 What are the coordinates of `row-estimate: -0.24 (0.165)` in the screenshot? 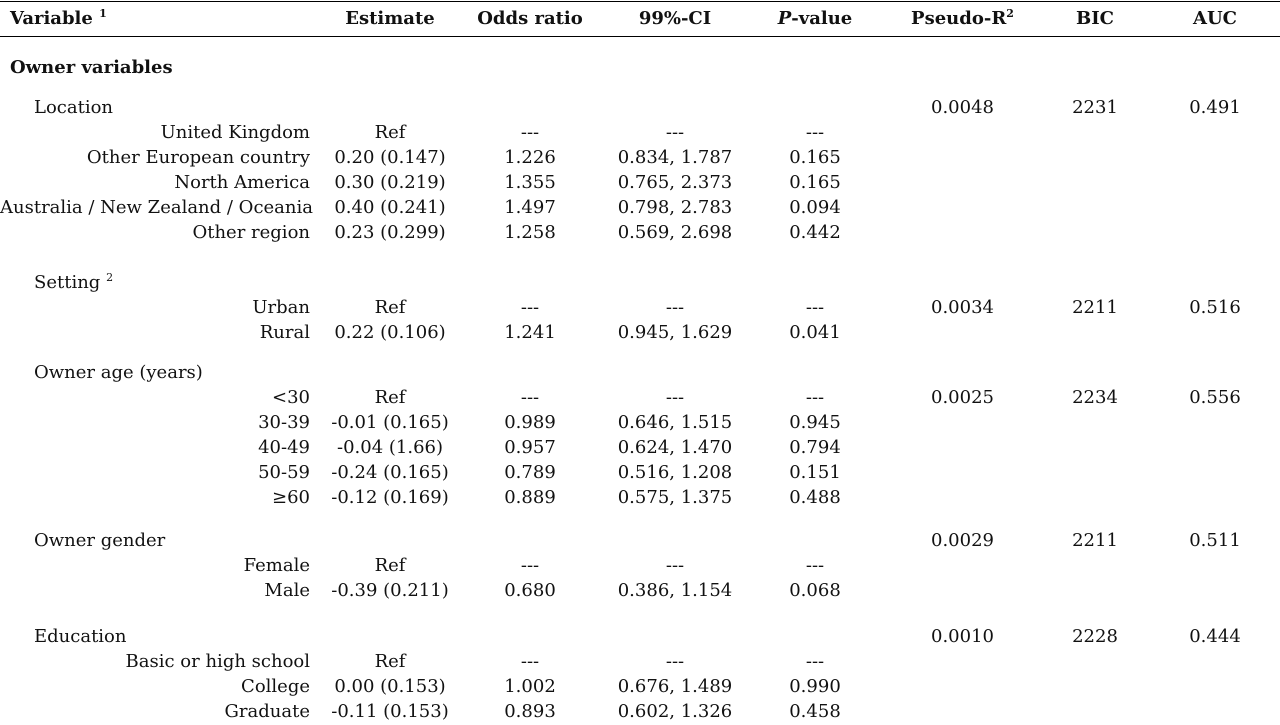 It's located at (390, 472).